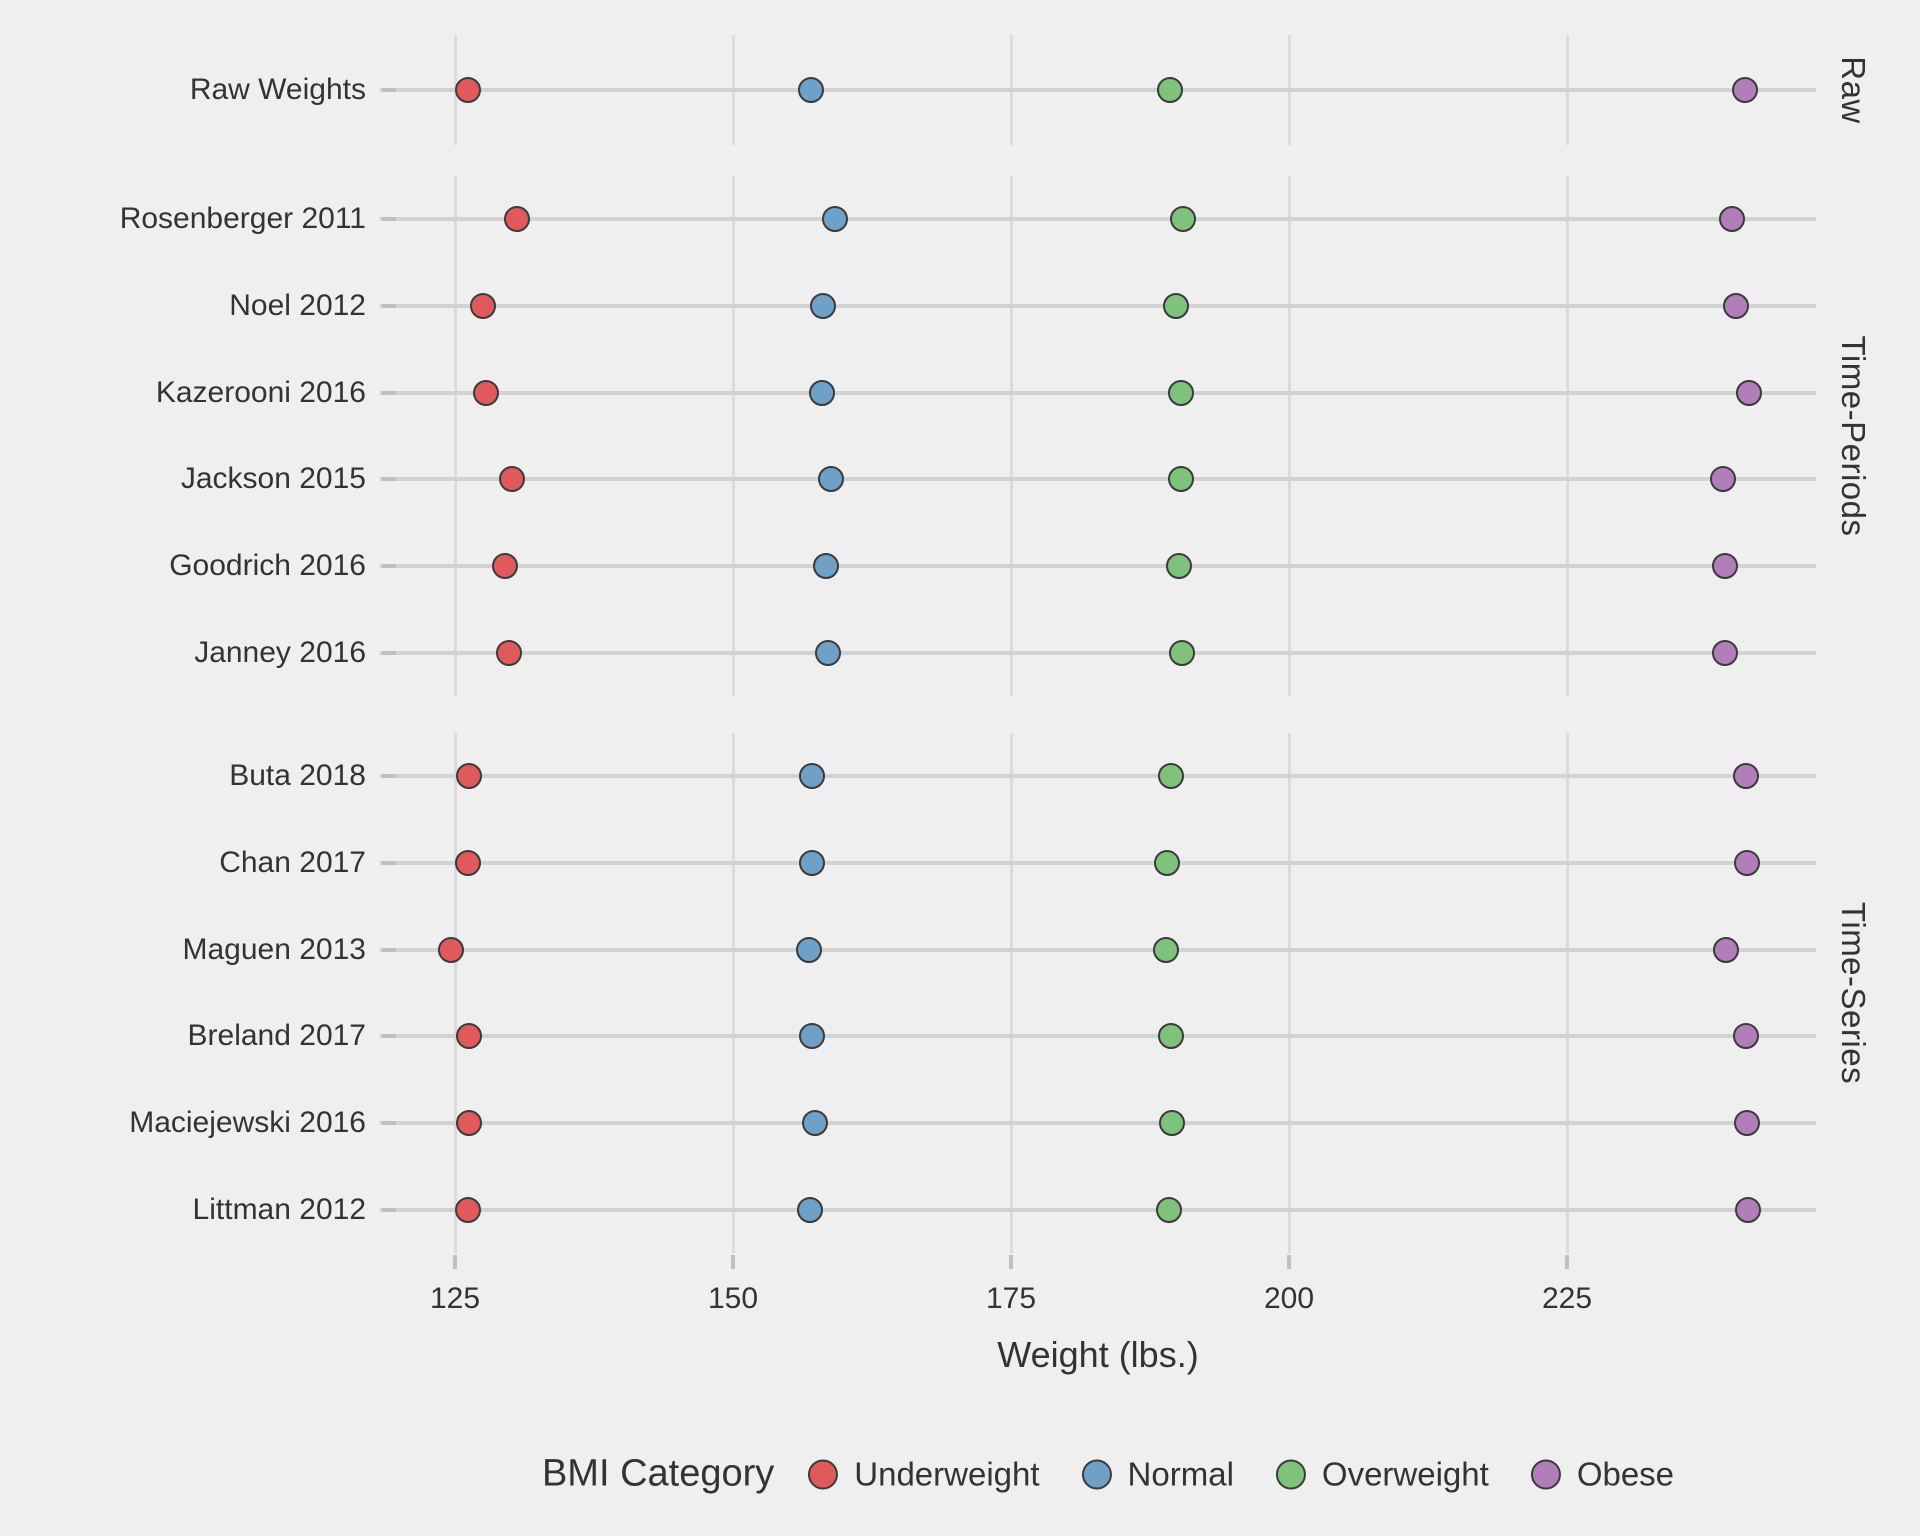 This screenshot has width=1920, height=1536. I want to click on row-label-rosenberger-2011: Rosenberger 2011, so click(242, 219).